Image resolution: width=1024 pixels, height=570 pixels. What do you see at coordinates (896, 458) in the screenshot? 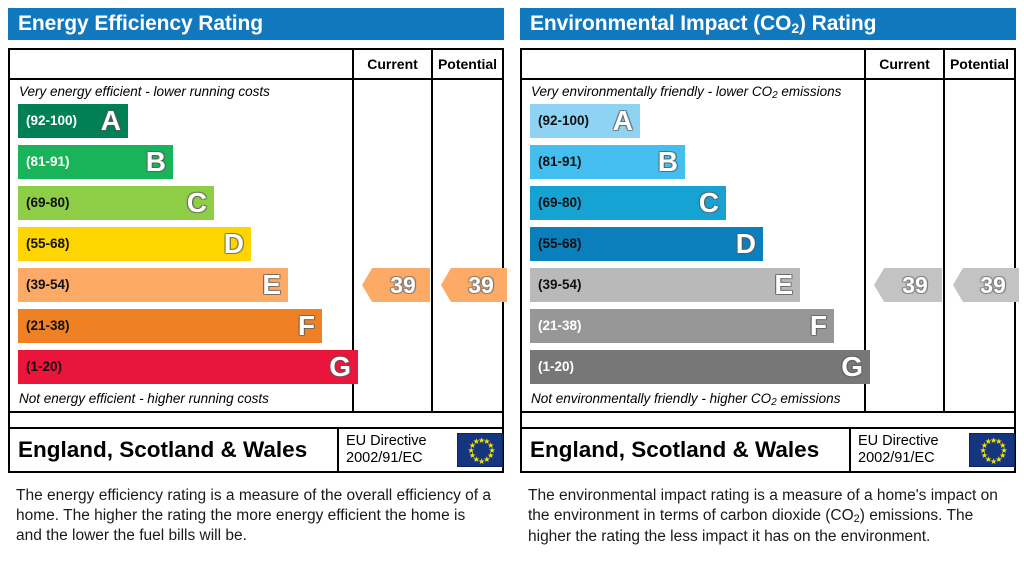
I see `environmental-directive-line-2: 2002/91/EC` at bounding box center [896, 458].